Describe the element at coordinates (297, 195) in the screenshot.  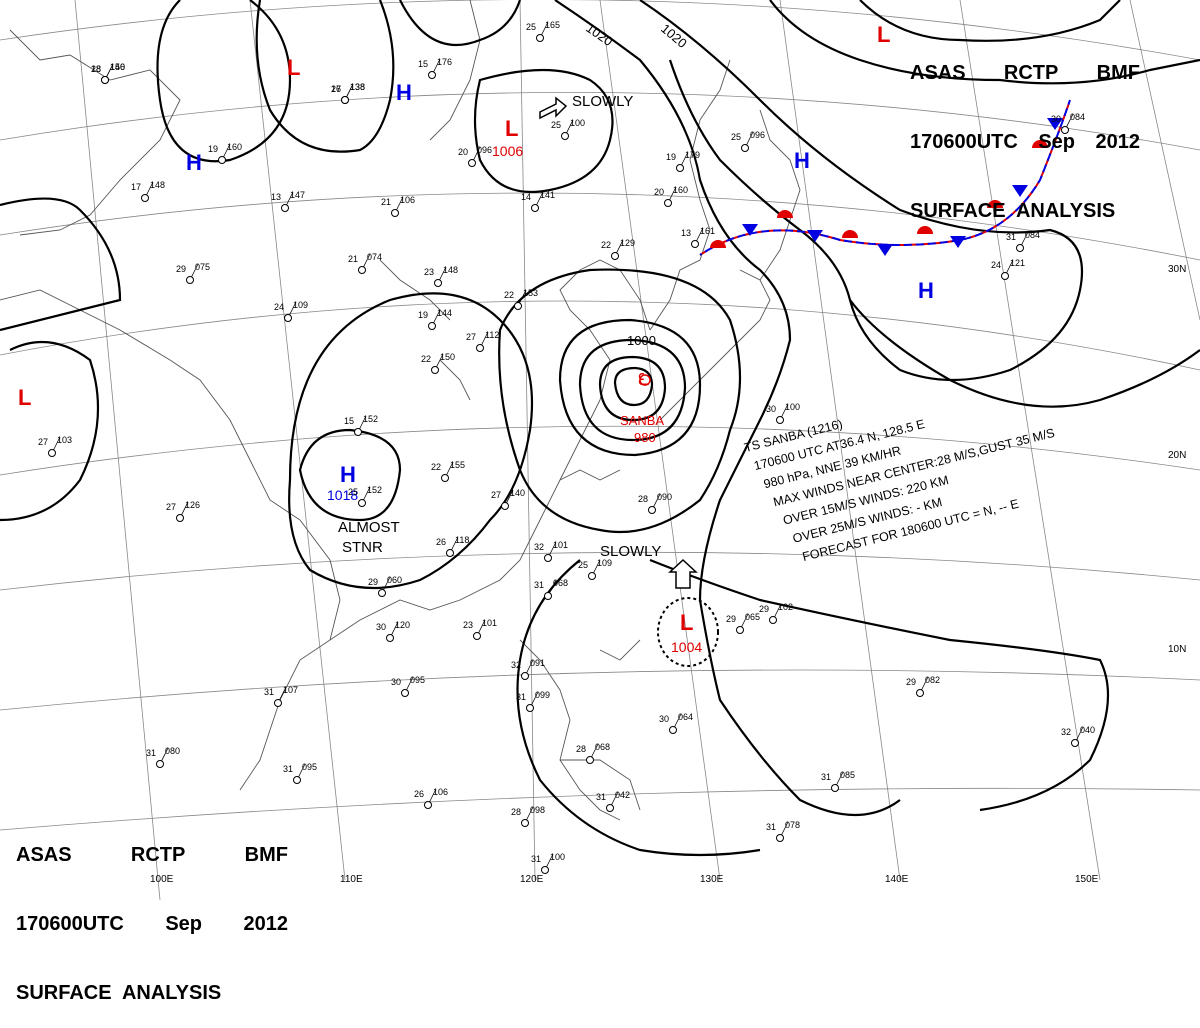
I see `station-pressure: 147` at that location.